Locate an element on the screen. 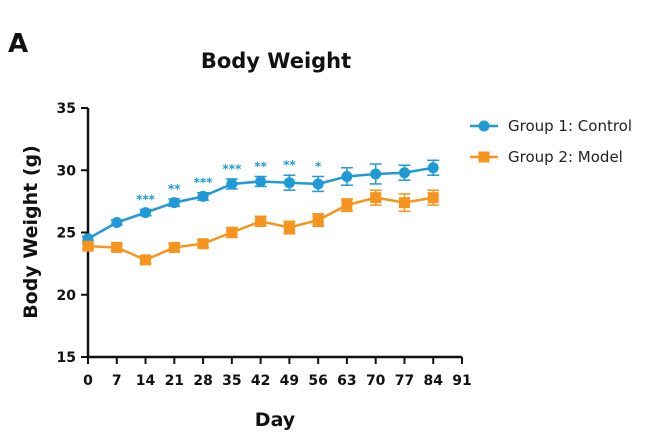 This screenshot has height=438, width=650. x-tick-label: 42 is located at coordinates (260, 381).